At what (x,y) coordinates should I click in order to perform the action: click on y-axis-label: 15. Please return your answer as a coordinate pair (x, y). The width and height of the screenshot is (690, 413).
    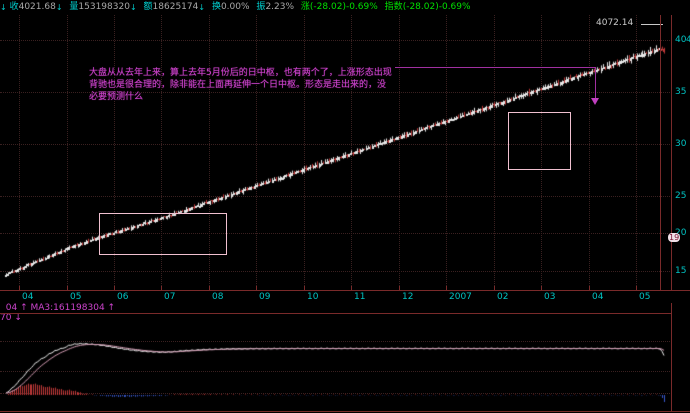
    Looking at the image, I should click on (681, 271).